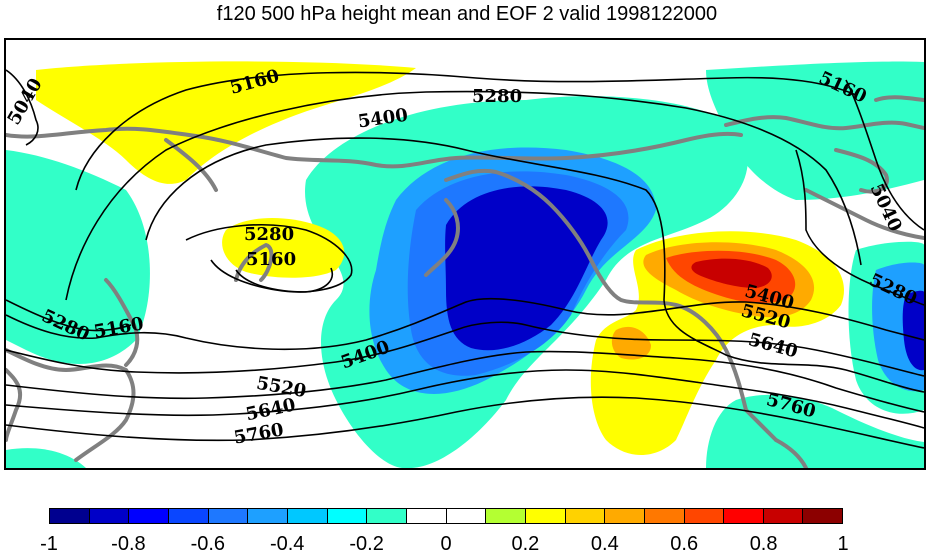  I want to click on contour-5280-center, so click(269, 258).